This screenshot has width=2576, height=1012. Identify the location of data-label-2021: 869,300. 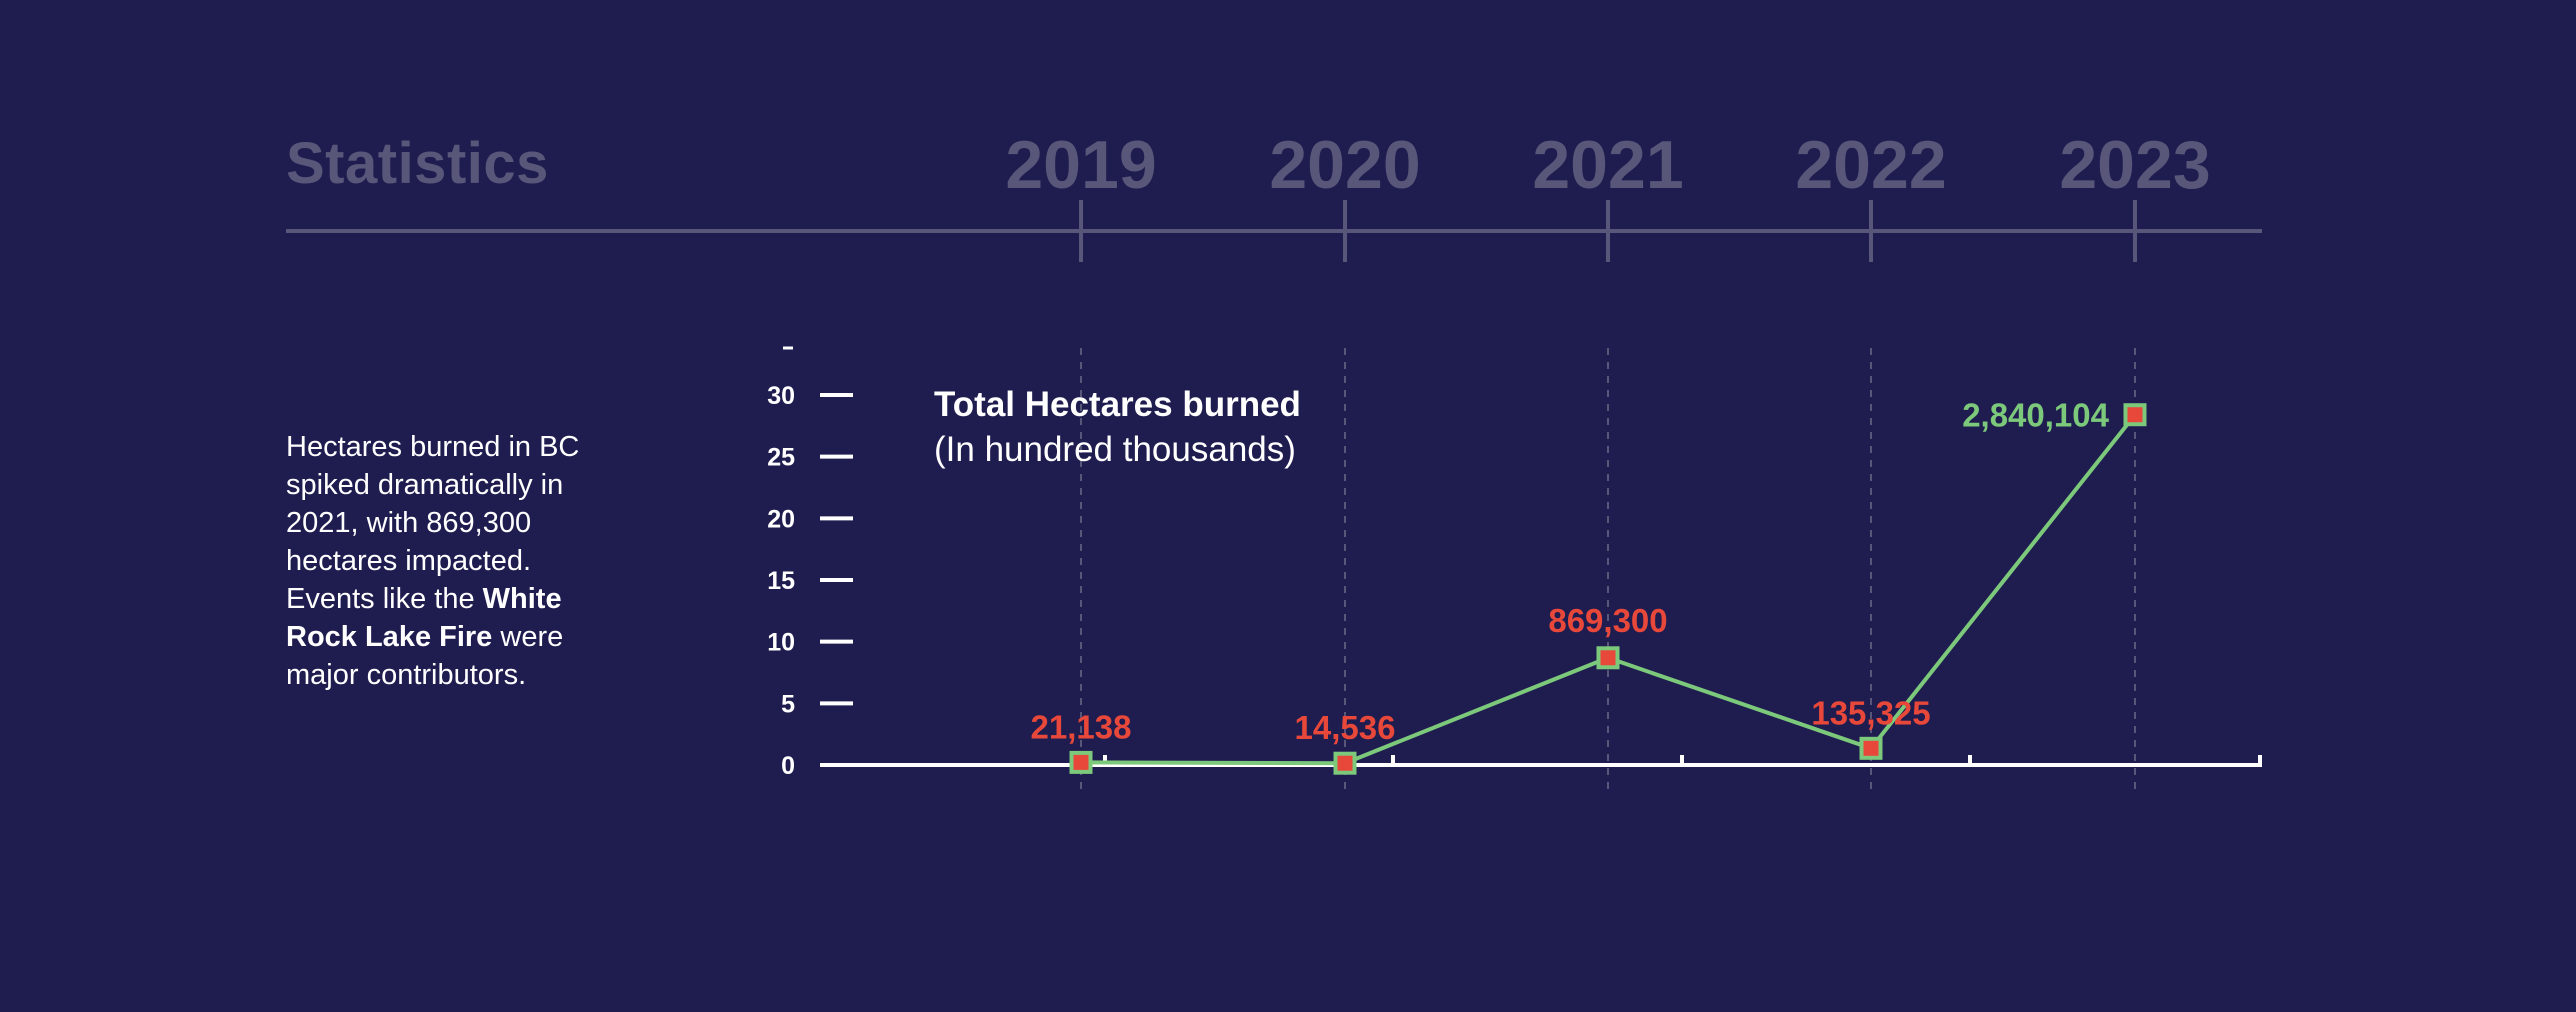
(1607, 620).